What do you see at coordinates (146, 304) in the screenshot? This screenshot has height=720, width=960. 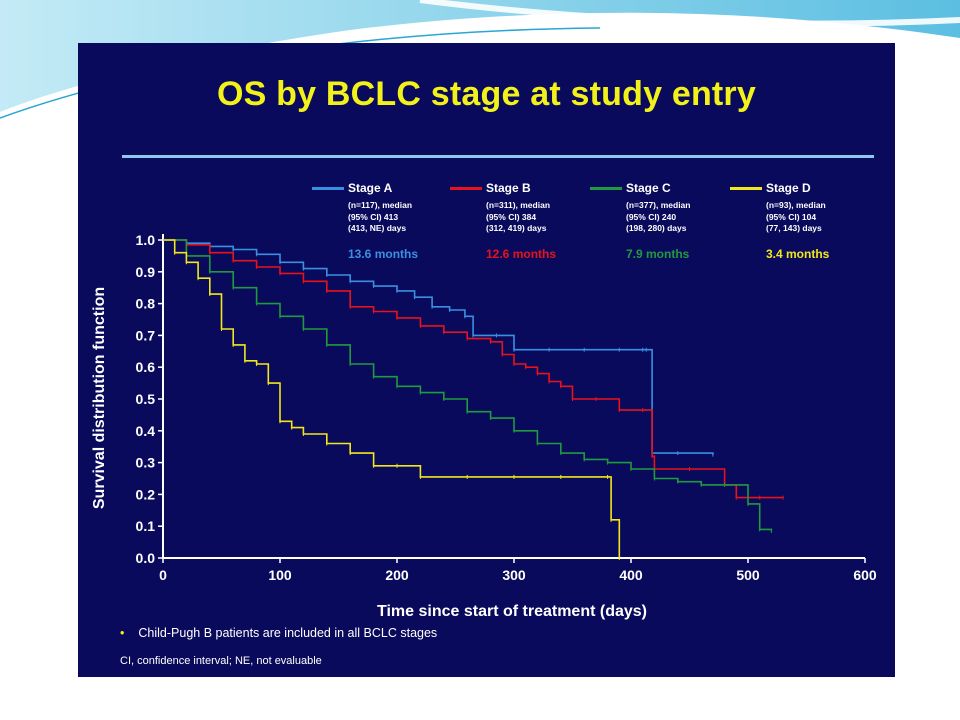 I see `y-tick-label: 0.8` at bounding box center [146, 304].